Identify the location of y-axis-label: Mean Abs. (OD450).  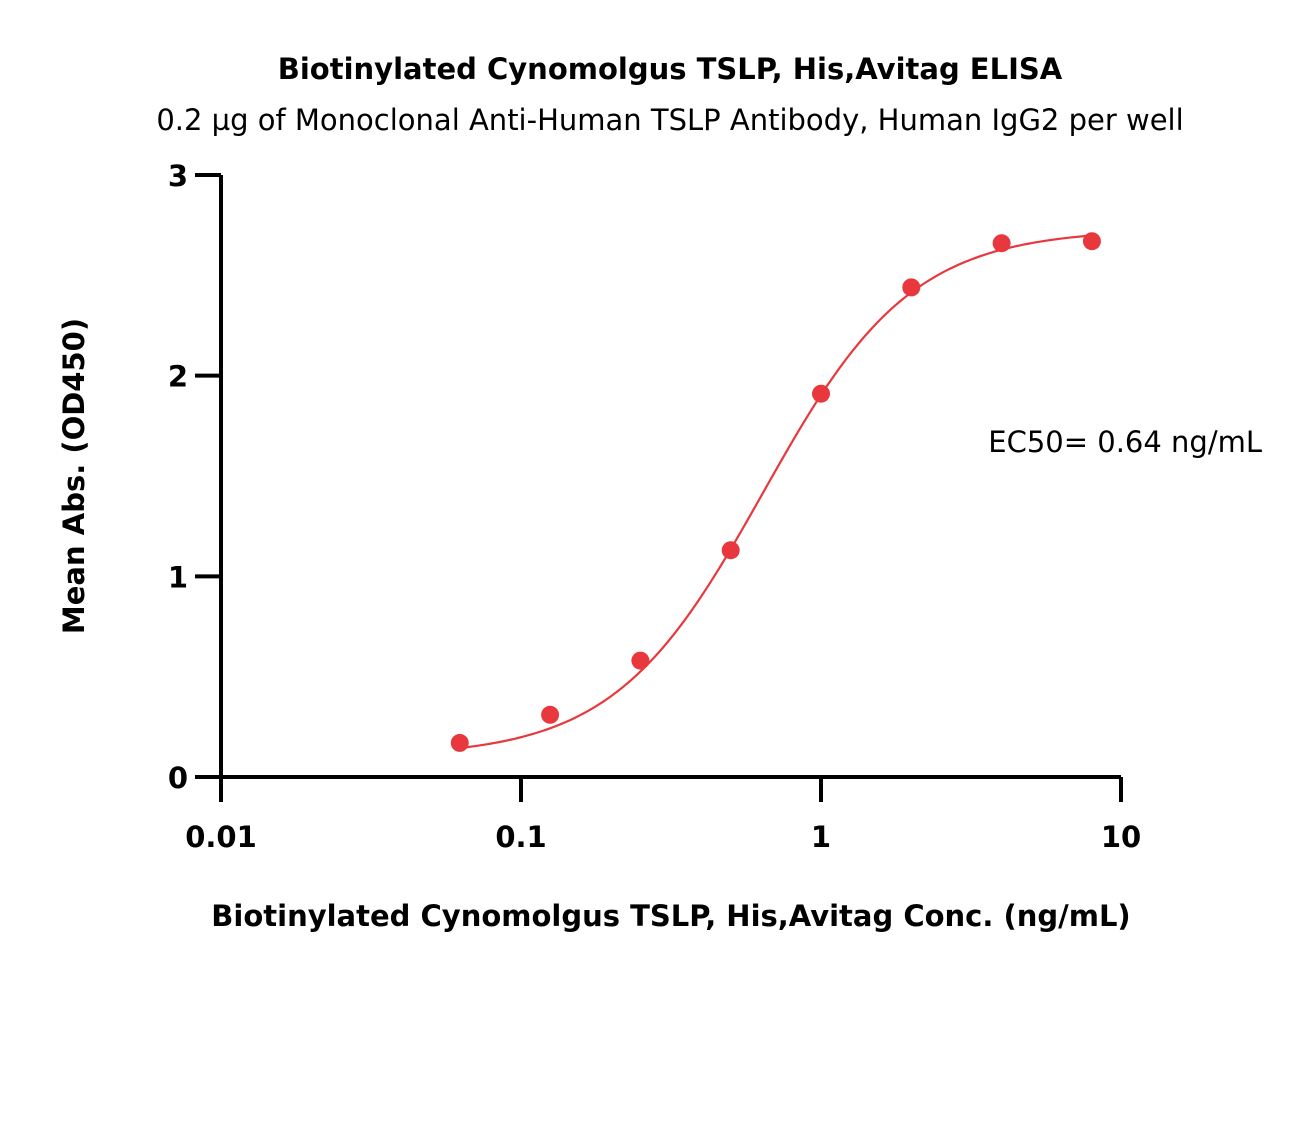
(74, 476).